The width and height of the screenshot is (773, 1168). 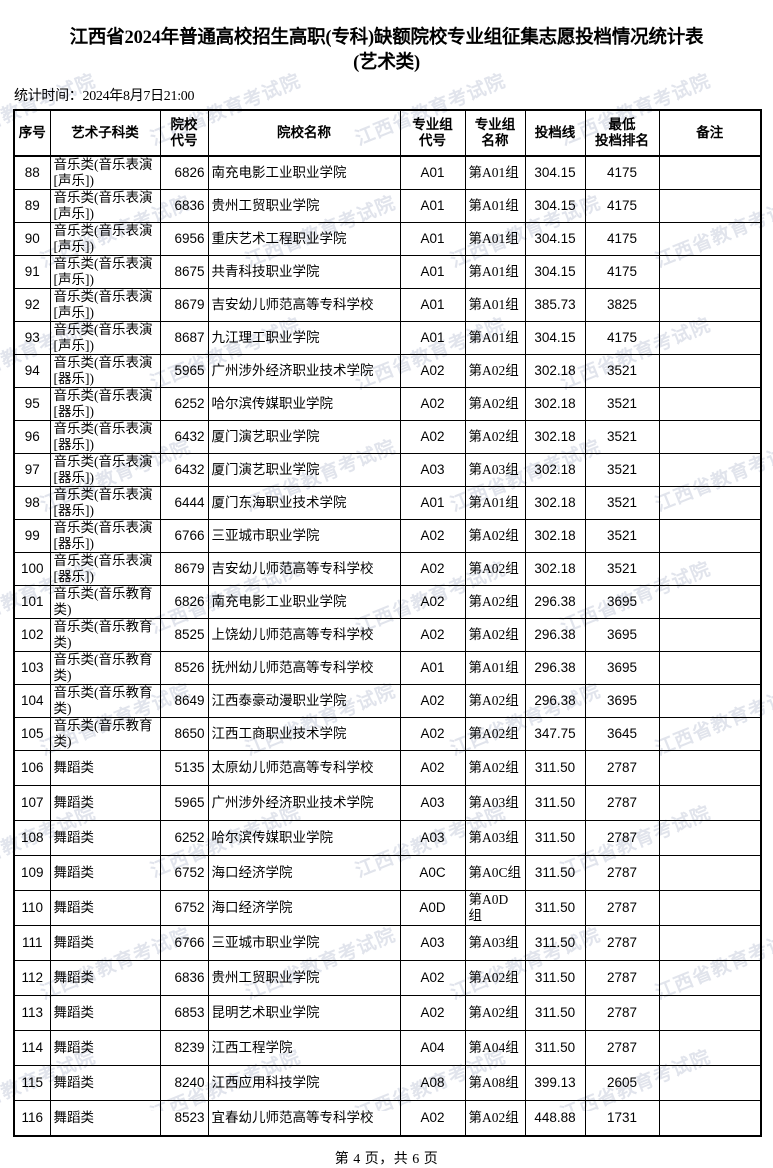 What do you see at coordinates (32, 635) in the screenshot?
I see `cell-index: 102` at bounding box center [32, 635].